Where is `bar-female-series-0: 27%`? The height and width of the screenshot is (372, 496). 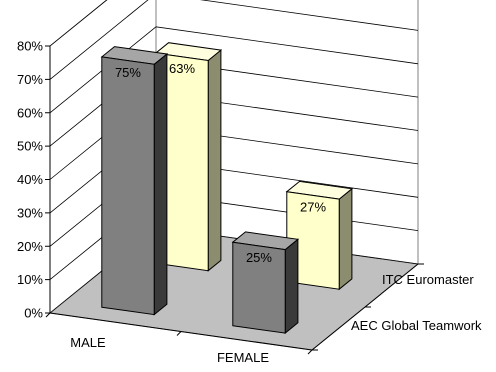 bar-female-series-0: 27% is located at coordinates (319, 235).